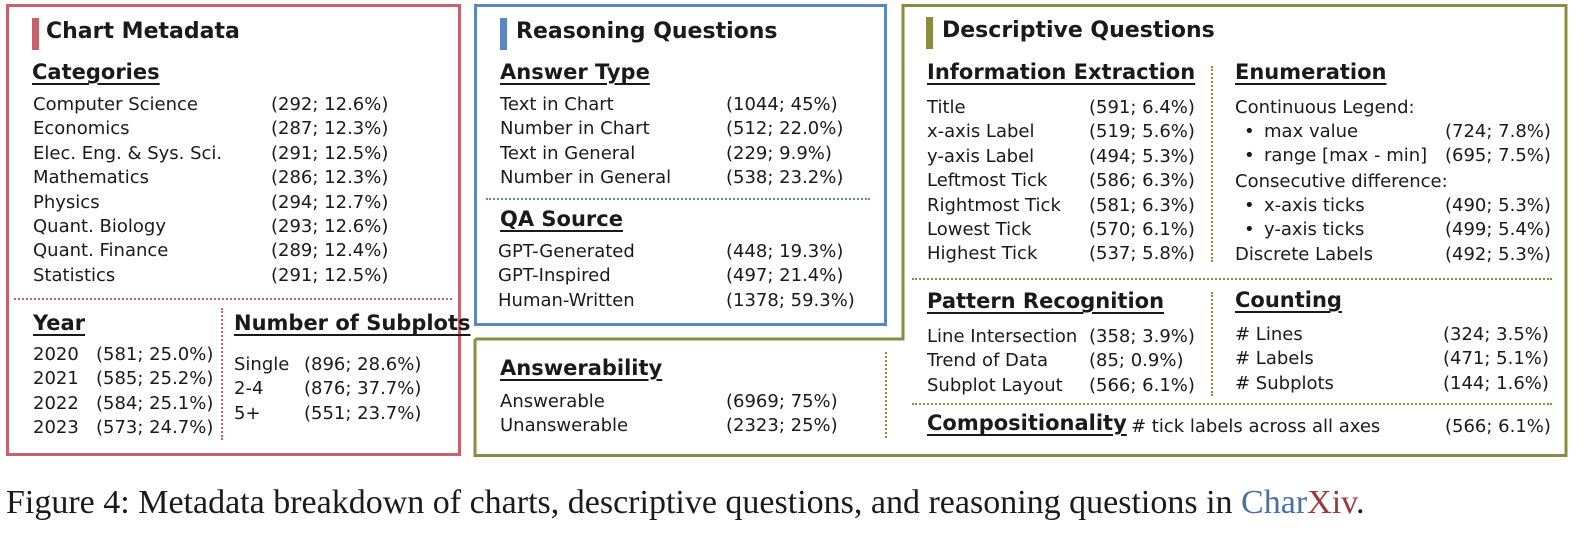  What do you see at coordinates (101, 251) in the screenshot?
I see `category-label: Quant. Finance` at bounding box center [101, 251].